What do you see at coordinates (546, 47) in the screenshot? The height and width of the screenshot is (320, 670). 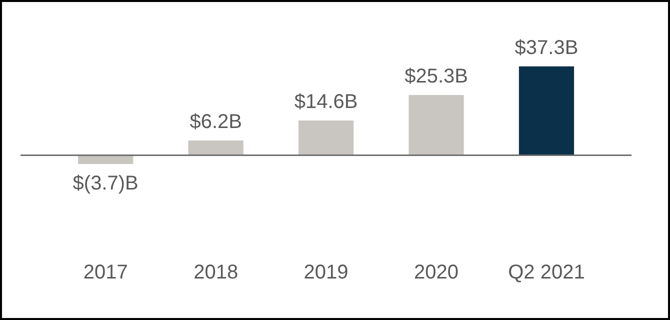 I see `data-label: $37.3B` at bounding box center [546, 47].